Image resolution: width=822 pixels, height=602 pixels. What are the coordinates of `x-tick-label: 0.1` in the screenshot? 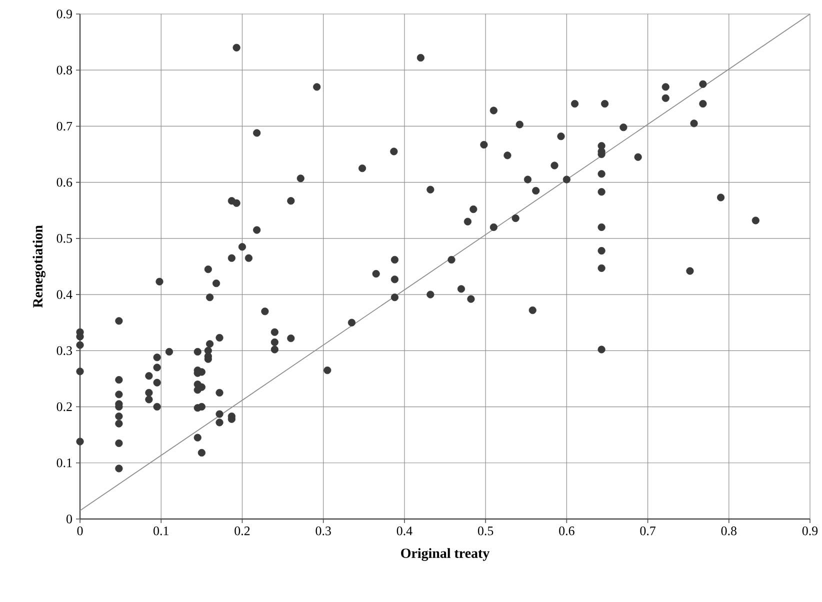 It's located at (161, 531).